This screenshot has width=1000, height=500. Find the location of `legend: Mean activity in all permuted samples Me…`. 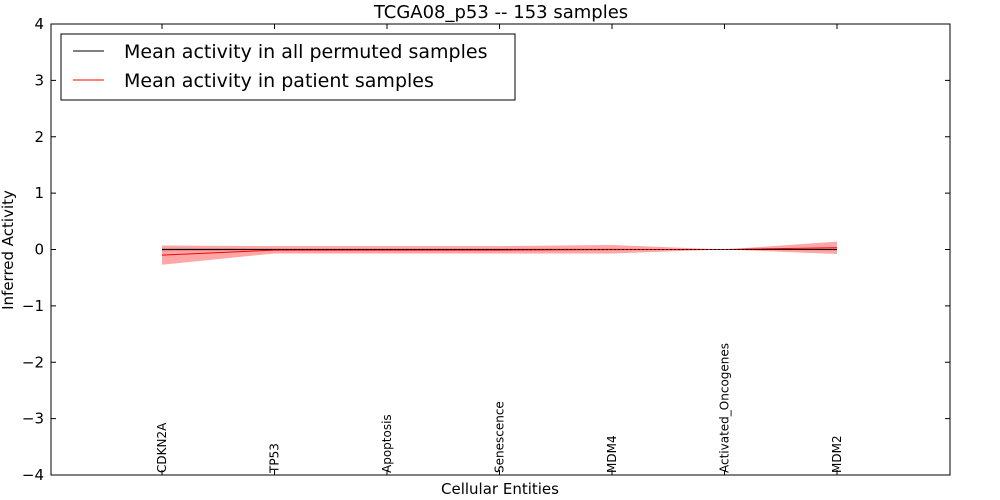

legend: Mean activity in all permuted samples Me… is located at coordinates (288, 67).